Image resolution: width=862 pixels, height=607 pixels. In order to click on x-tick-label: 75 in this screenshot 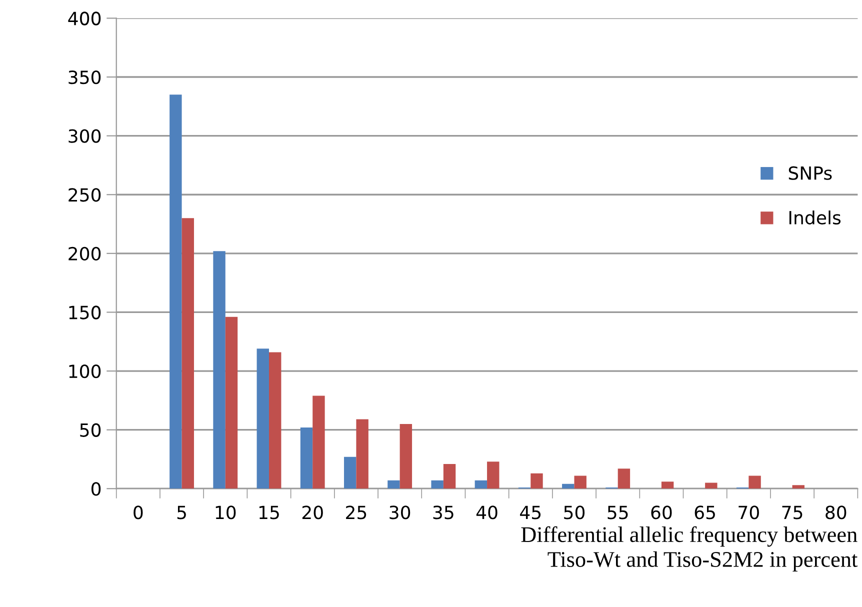, I will do `click(792, 513)`.